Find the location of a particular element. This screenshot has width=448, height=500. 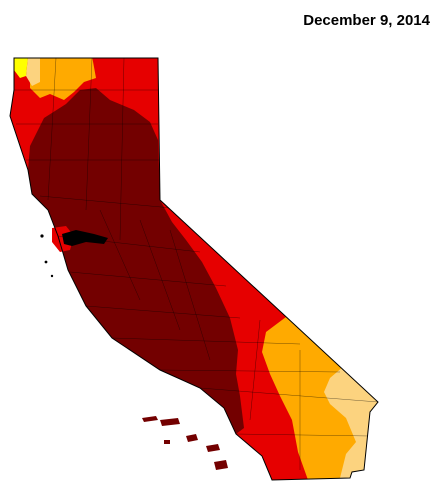

channel-islands is located at coordinates (185, 443).